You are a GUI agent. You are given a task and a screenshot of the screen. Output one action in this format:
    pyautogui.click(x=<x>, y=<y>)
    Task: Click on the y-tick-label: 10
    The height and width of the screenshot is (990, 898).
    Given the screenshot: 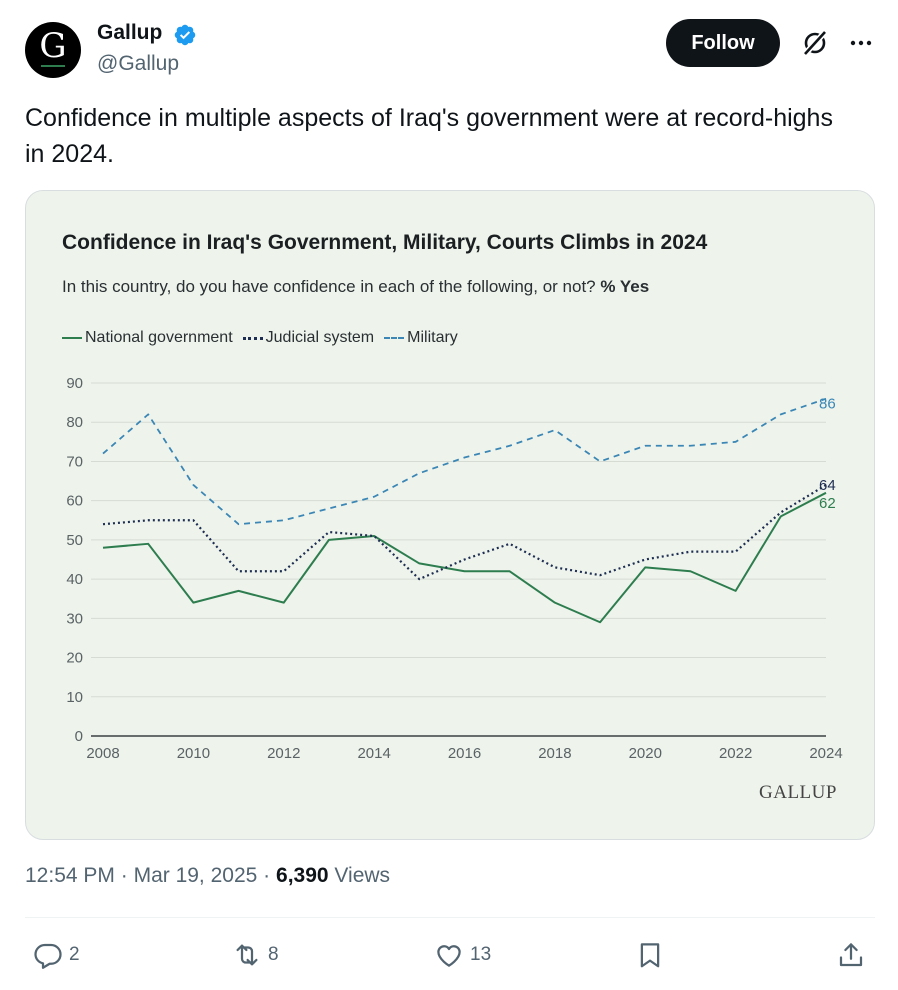 What is the action you would take?
    pyautogui.click(x=74, y=697)
    